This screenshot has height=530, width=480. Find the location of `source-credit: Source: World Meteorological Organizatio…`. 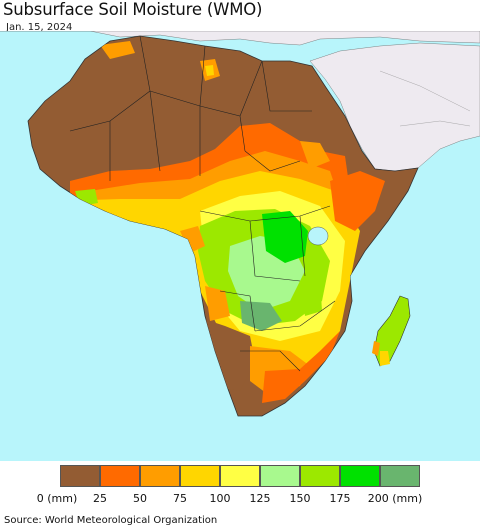

source-credit: Source: World Meteorological Organizatio… is located at coordinates (111, 520).